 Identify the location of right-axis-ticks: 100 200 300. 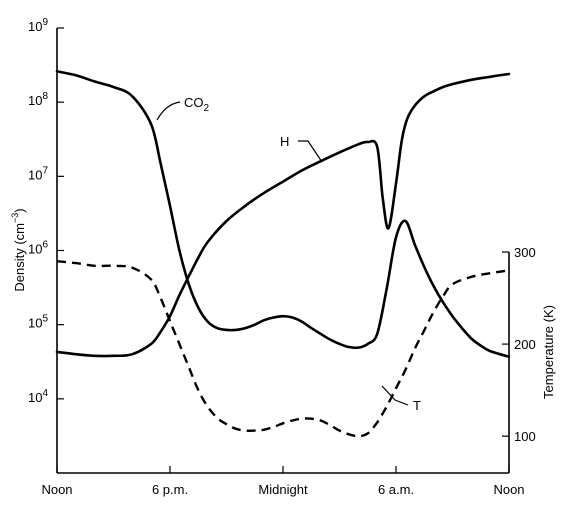
(519, 344).